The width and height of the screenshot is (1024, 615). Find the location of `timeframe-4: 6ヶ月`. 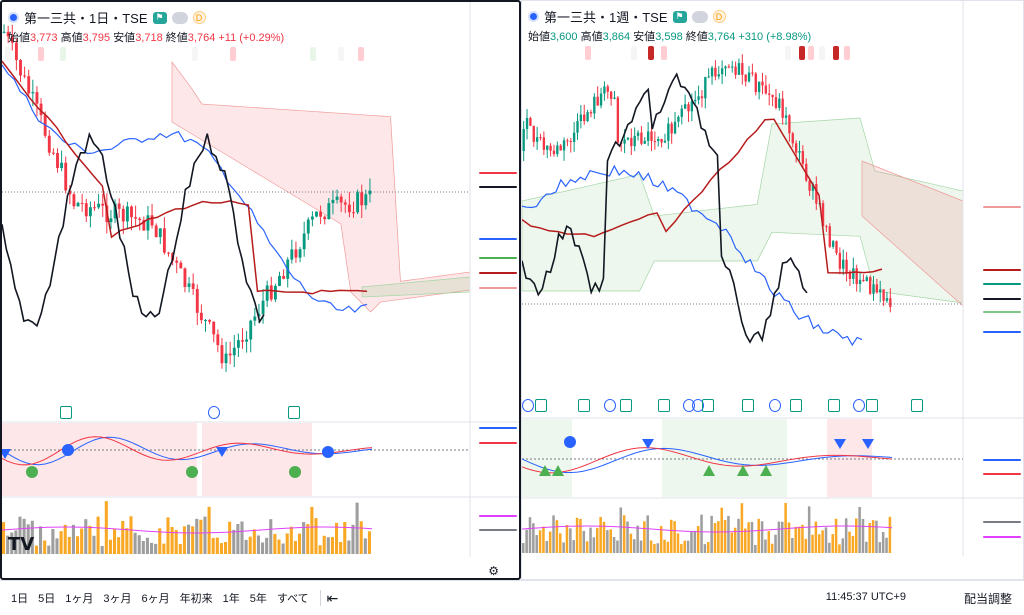

timeframe-4: 6ヶ月 is located at coordinates (155, 599).